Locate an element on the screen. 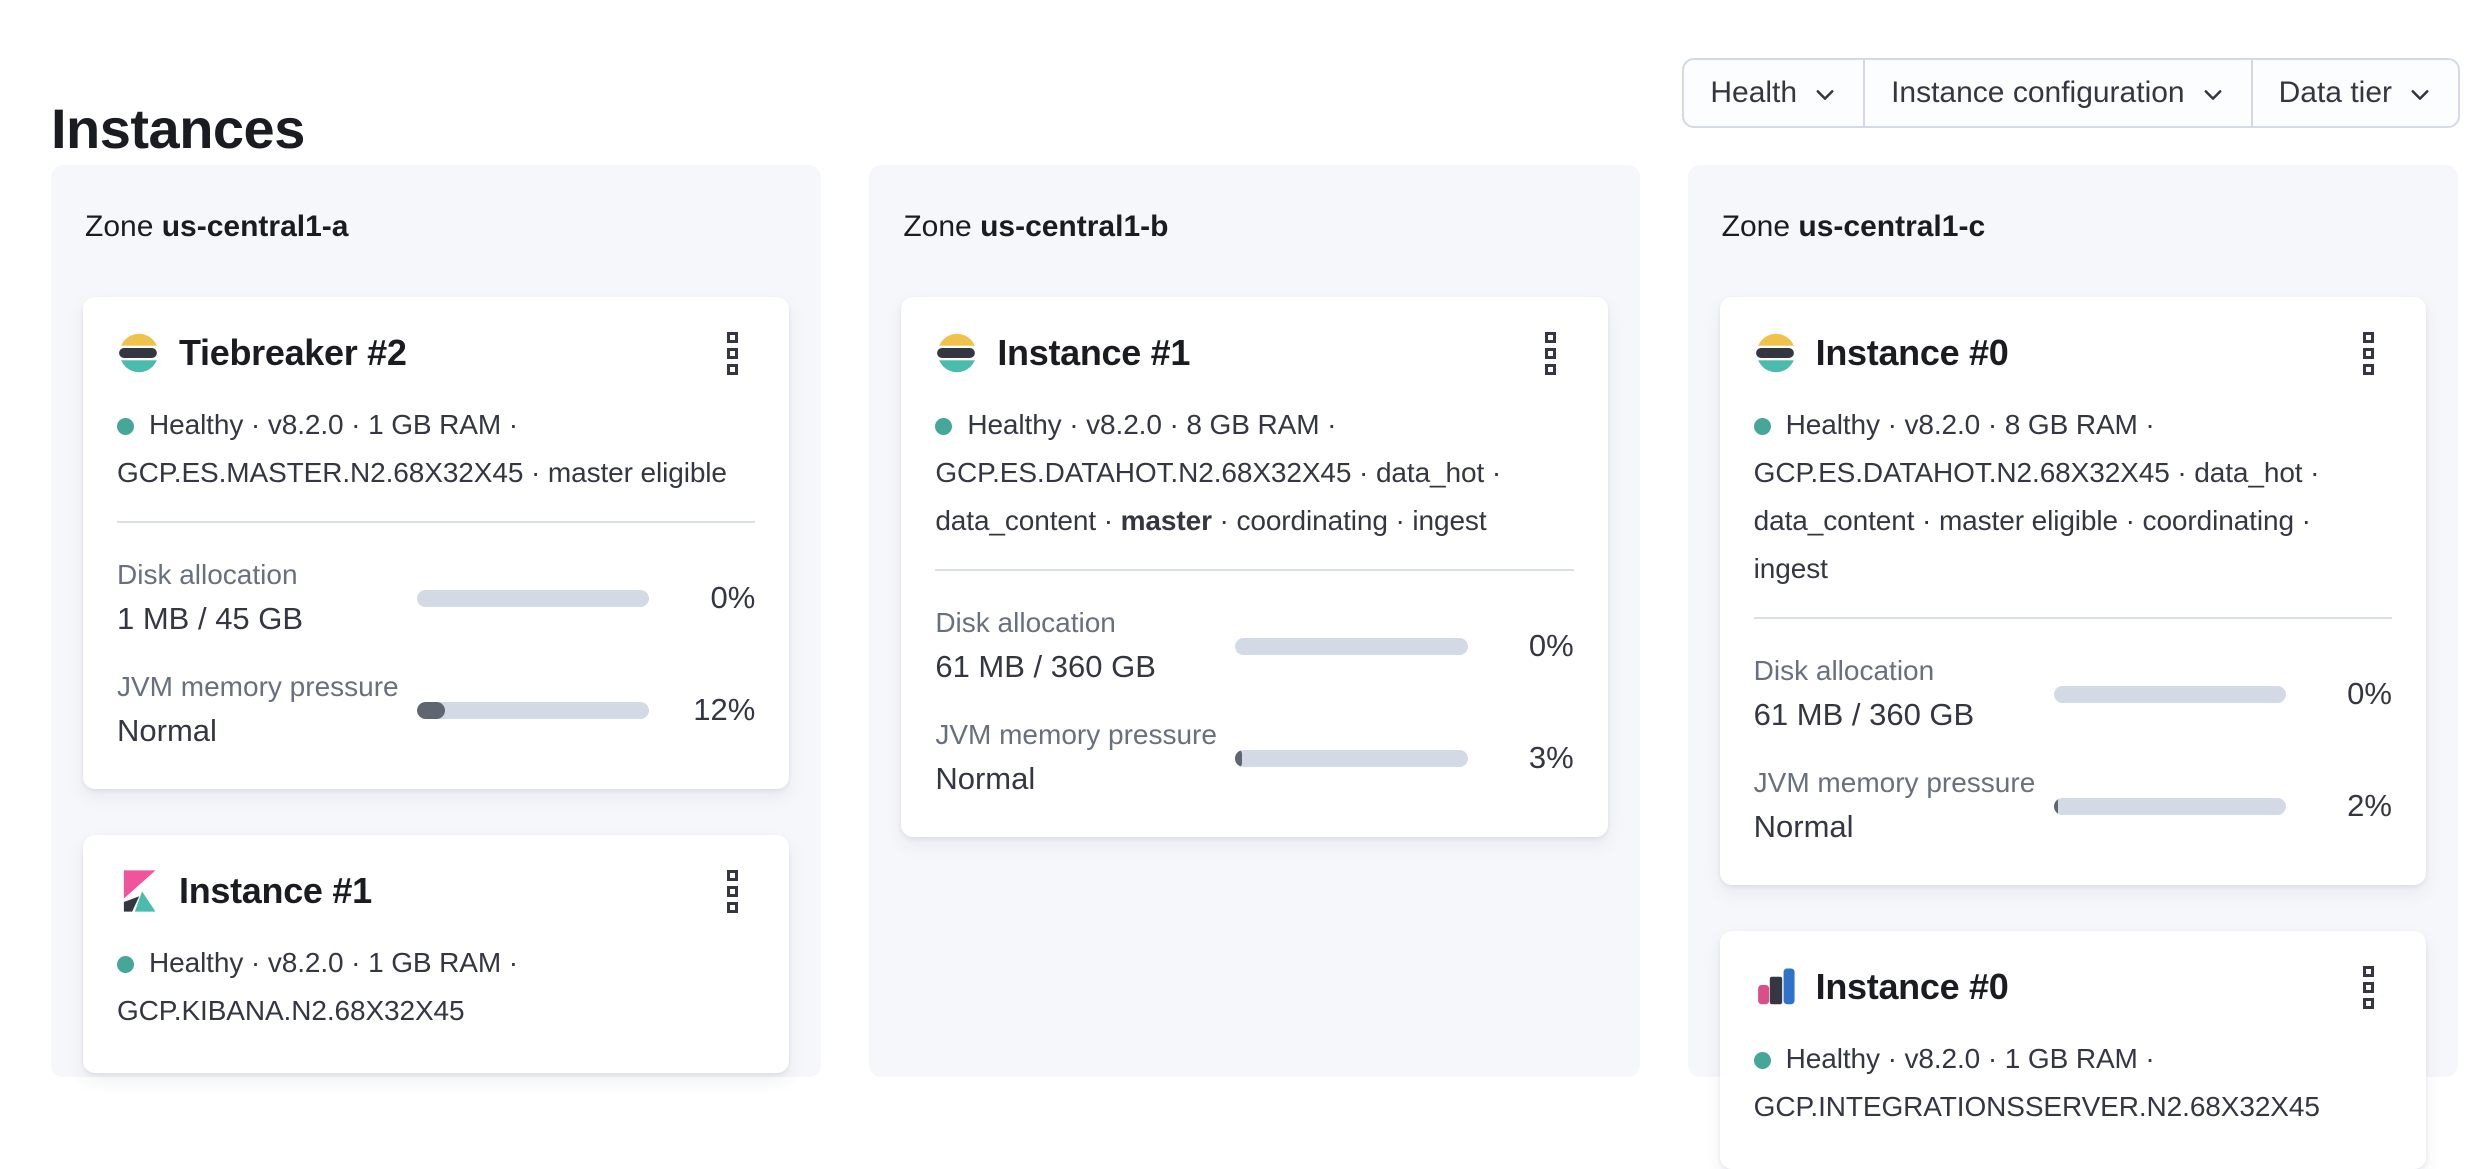  status-line-2: GCP.INTEGRATIONSSERVER.N2.68X32X45 is located at coordinates (2073, 1107).